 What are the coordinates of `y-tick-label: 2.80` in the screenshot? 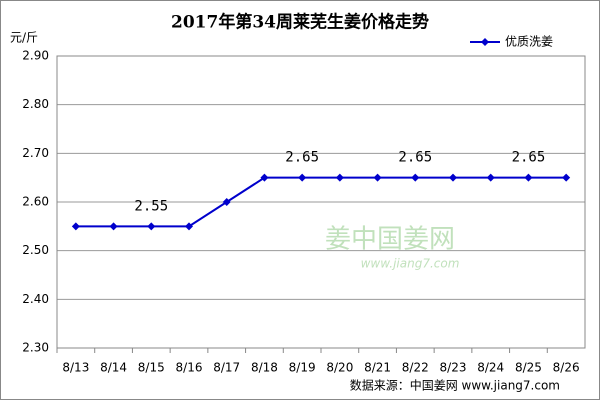 It's located at (35, 104).